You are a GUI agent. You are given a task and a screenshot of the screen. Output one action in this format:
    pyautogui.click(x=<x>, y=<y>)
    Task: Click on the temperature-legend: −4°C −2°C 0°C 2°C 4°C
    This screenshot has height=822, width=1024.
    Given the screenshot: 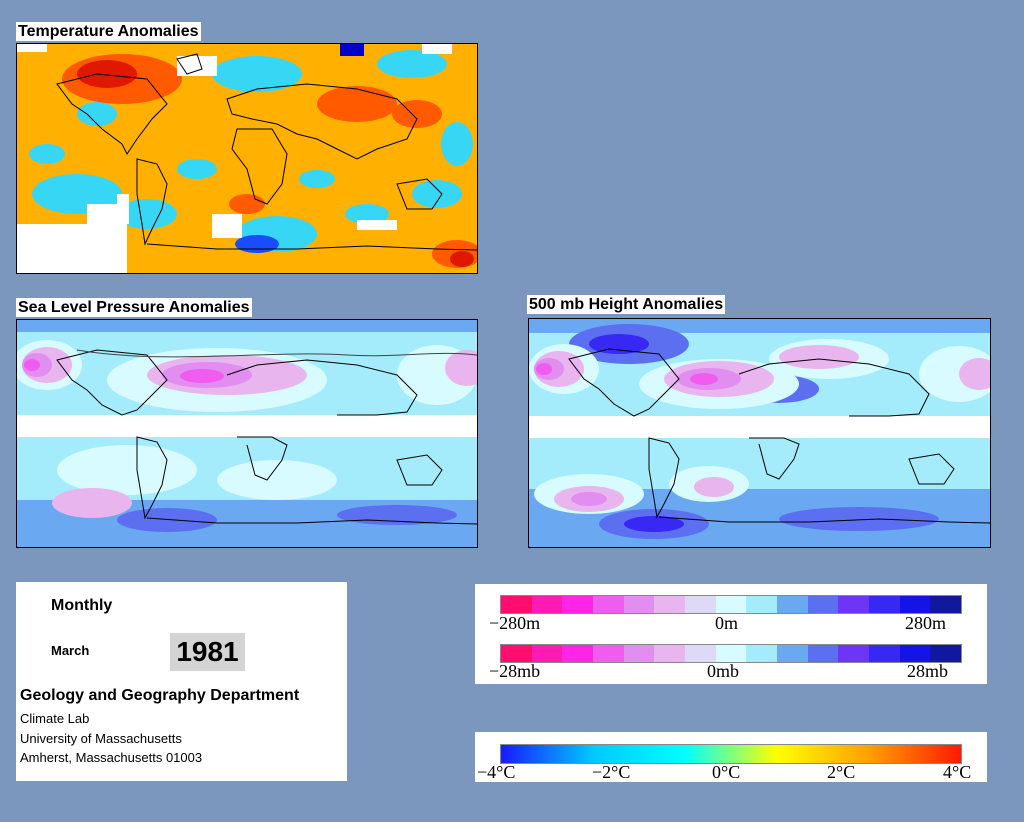 What is the action you would take?
    pyautogui.click(x=731, y=757)
    